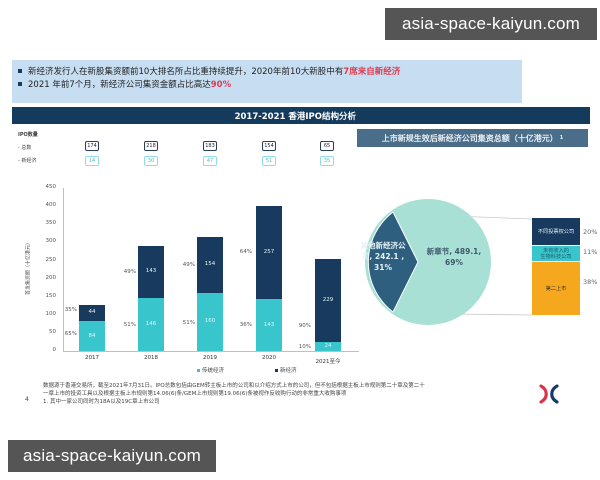  Describe the element at coordinates (556, 288) in the screenshot. I see `breakdown-segment-secondary-listing: 第二上市` at that location.